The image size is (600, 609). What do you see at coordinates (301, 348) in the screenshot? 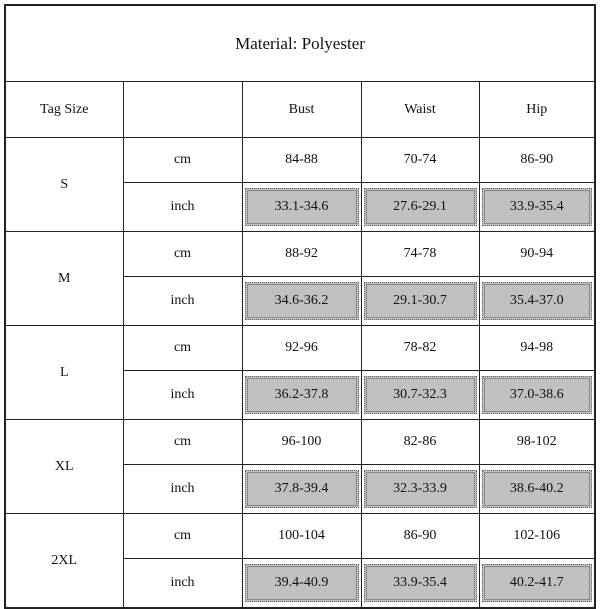
I see `bust-cm-cell: 92-96` at bounding box center [301, 348].